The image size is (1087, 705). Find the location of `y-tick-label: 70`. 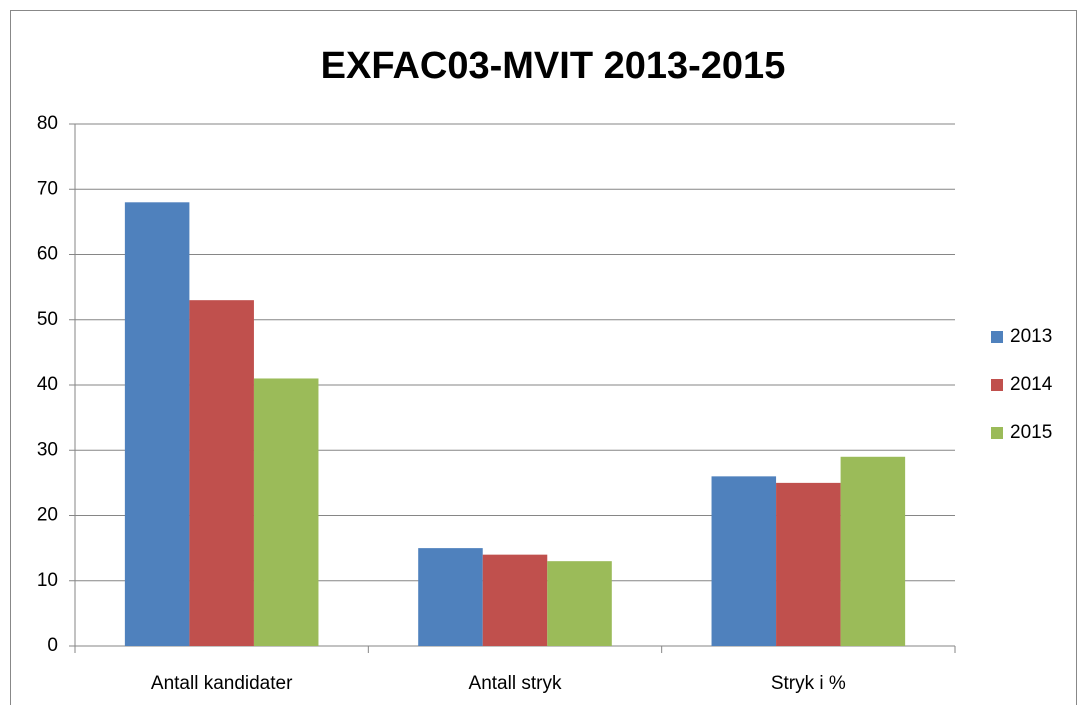

y-tick-label: 70 is located at coordinates (47, 188).